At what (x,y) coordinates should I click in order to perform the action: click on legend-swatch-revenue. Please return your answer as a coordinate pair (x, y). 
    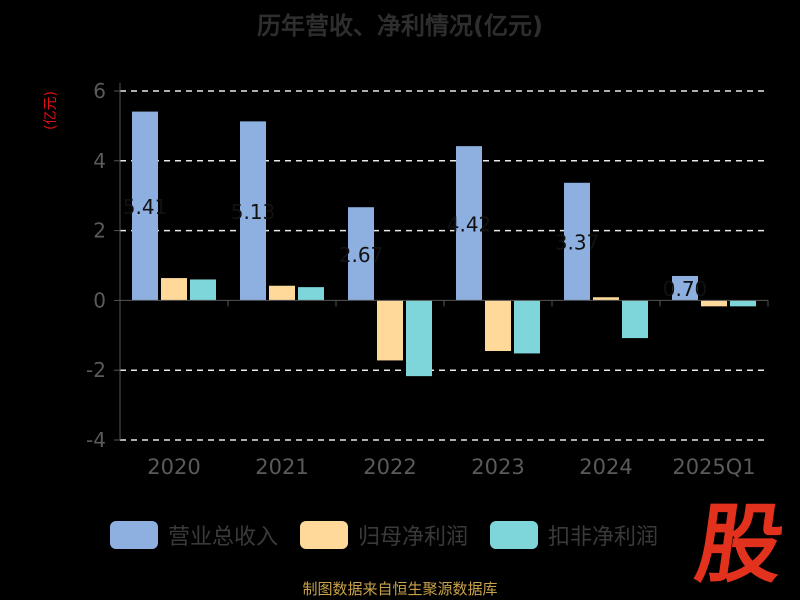
    Looking at the image, I should click on (134, 535).